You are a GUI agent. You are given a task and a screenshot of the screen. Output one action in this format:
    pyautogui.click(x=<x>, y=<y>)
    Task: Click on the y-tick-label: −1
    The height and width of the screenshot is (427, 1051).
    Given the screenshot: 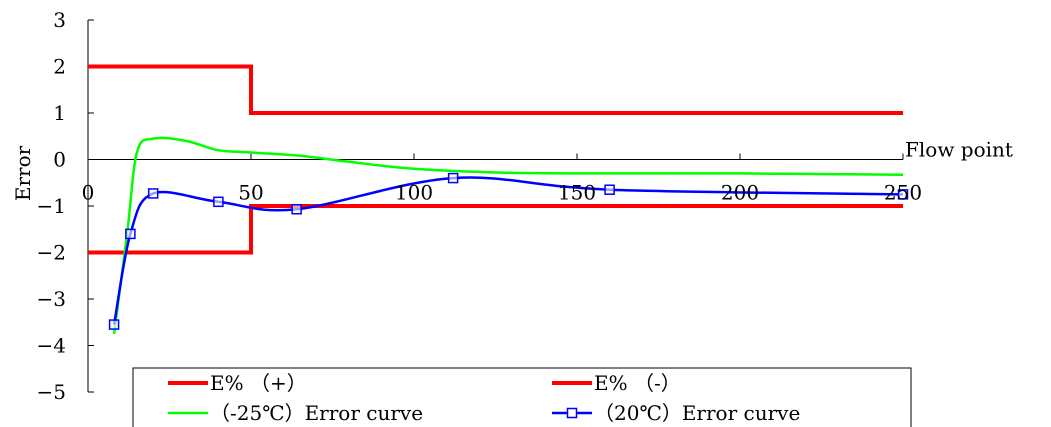 What is the action you would take?
    pyautogui.click(x=51, y=206)
    